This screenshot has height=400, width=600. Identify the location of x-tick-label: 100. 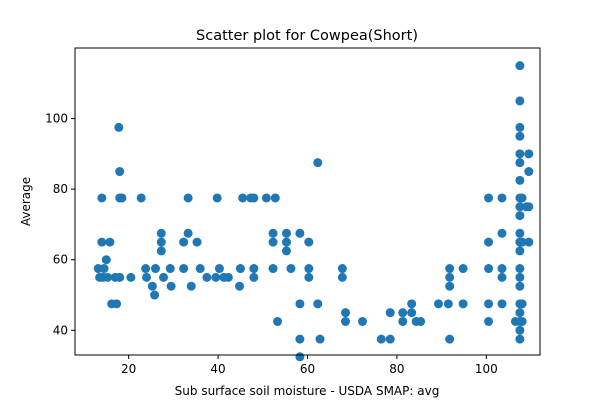
(486, 369).